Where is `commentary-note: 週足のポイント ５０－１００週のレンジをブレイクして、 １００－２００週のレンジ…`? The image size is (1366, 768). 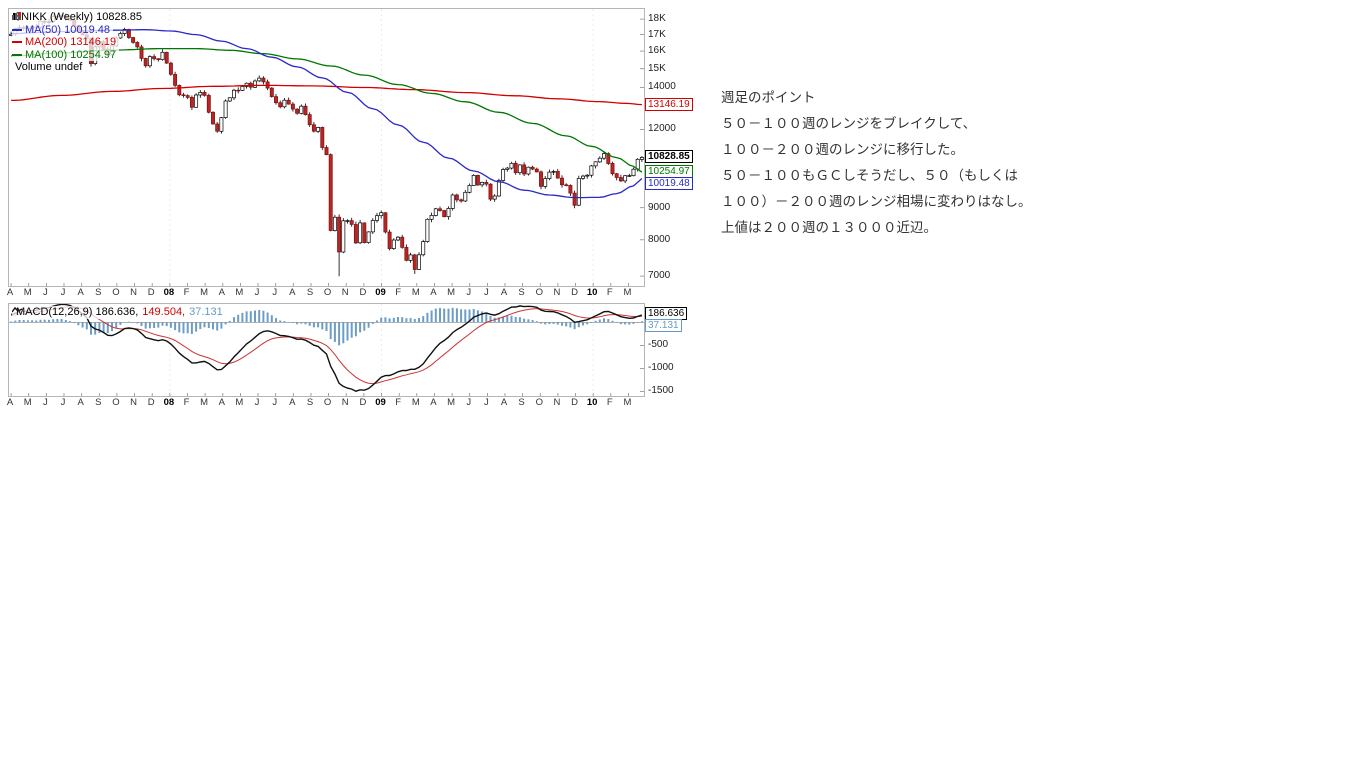 commentary-note: 週足のポイント ５０－１００週のレンジをブレイクして、 １００－２００週のレンジ… is located at coordinates (876, 163).